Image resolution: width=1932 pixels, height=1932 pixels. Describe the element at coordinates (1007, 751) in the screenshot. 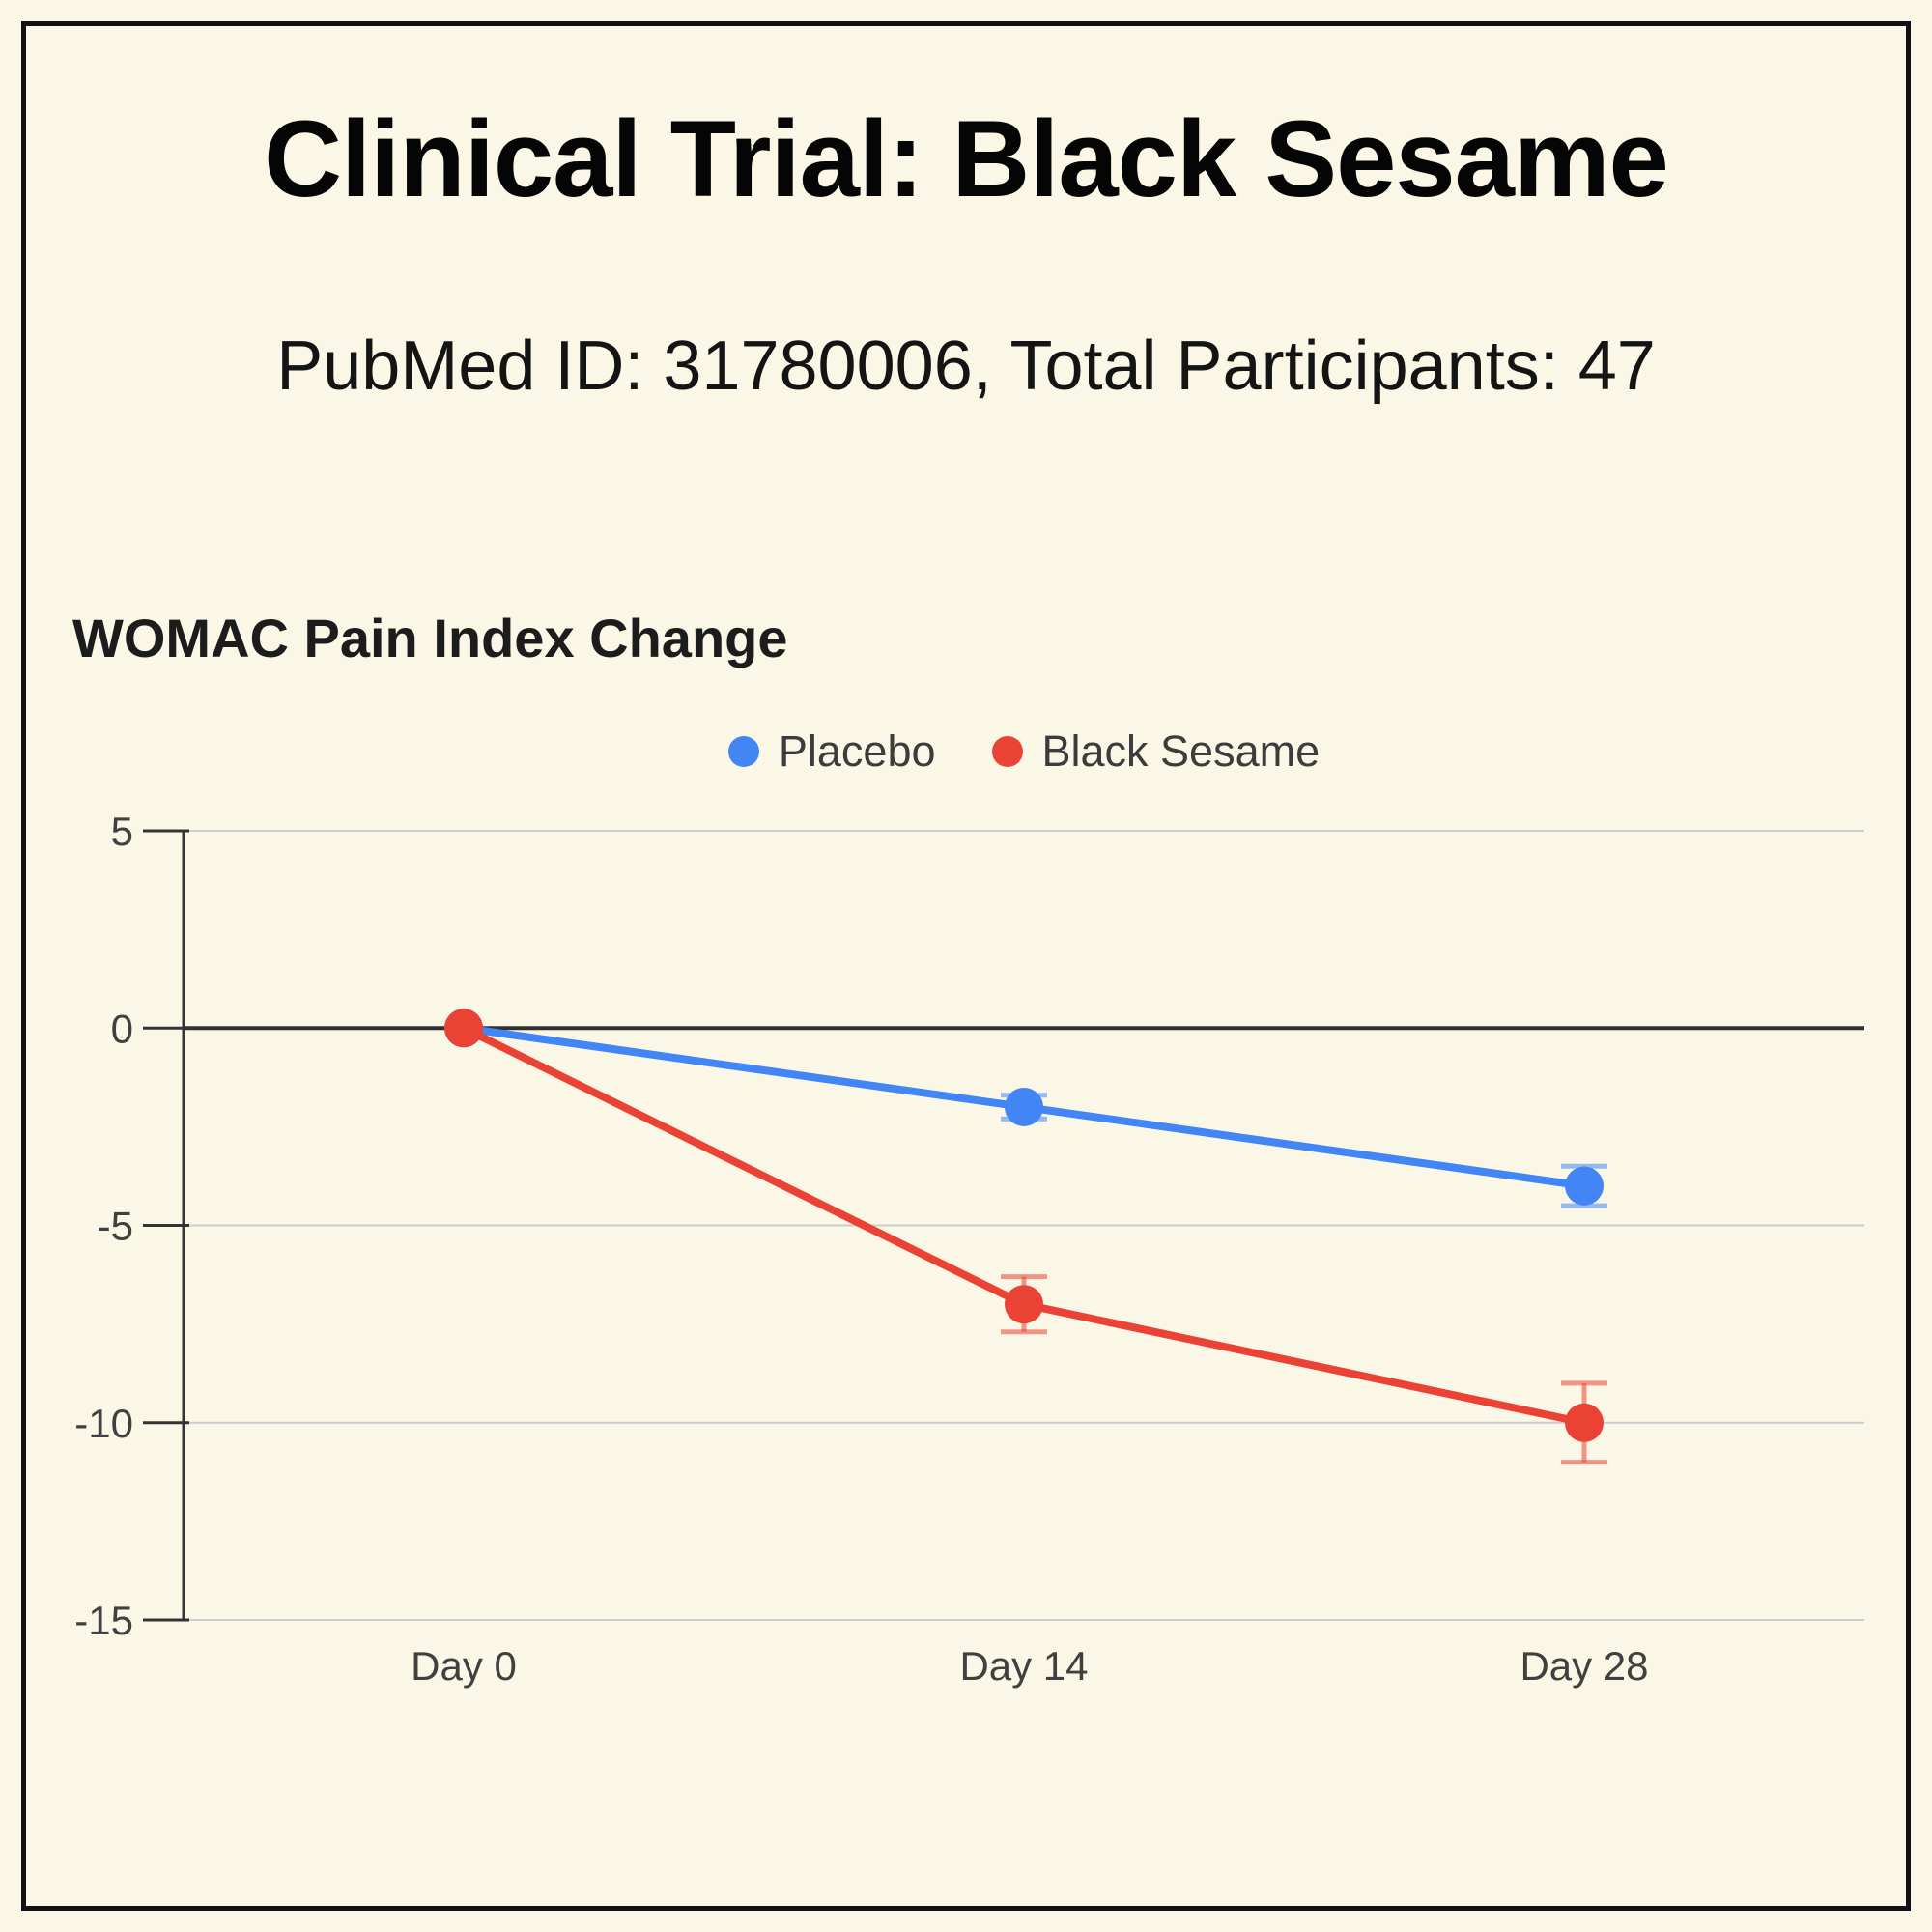

I see `legend-dot-black-sesame` at that location.